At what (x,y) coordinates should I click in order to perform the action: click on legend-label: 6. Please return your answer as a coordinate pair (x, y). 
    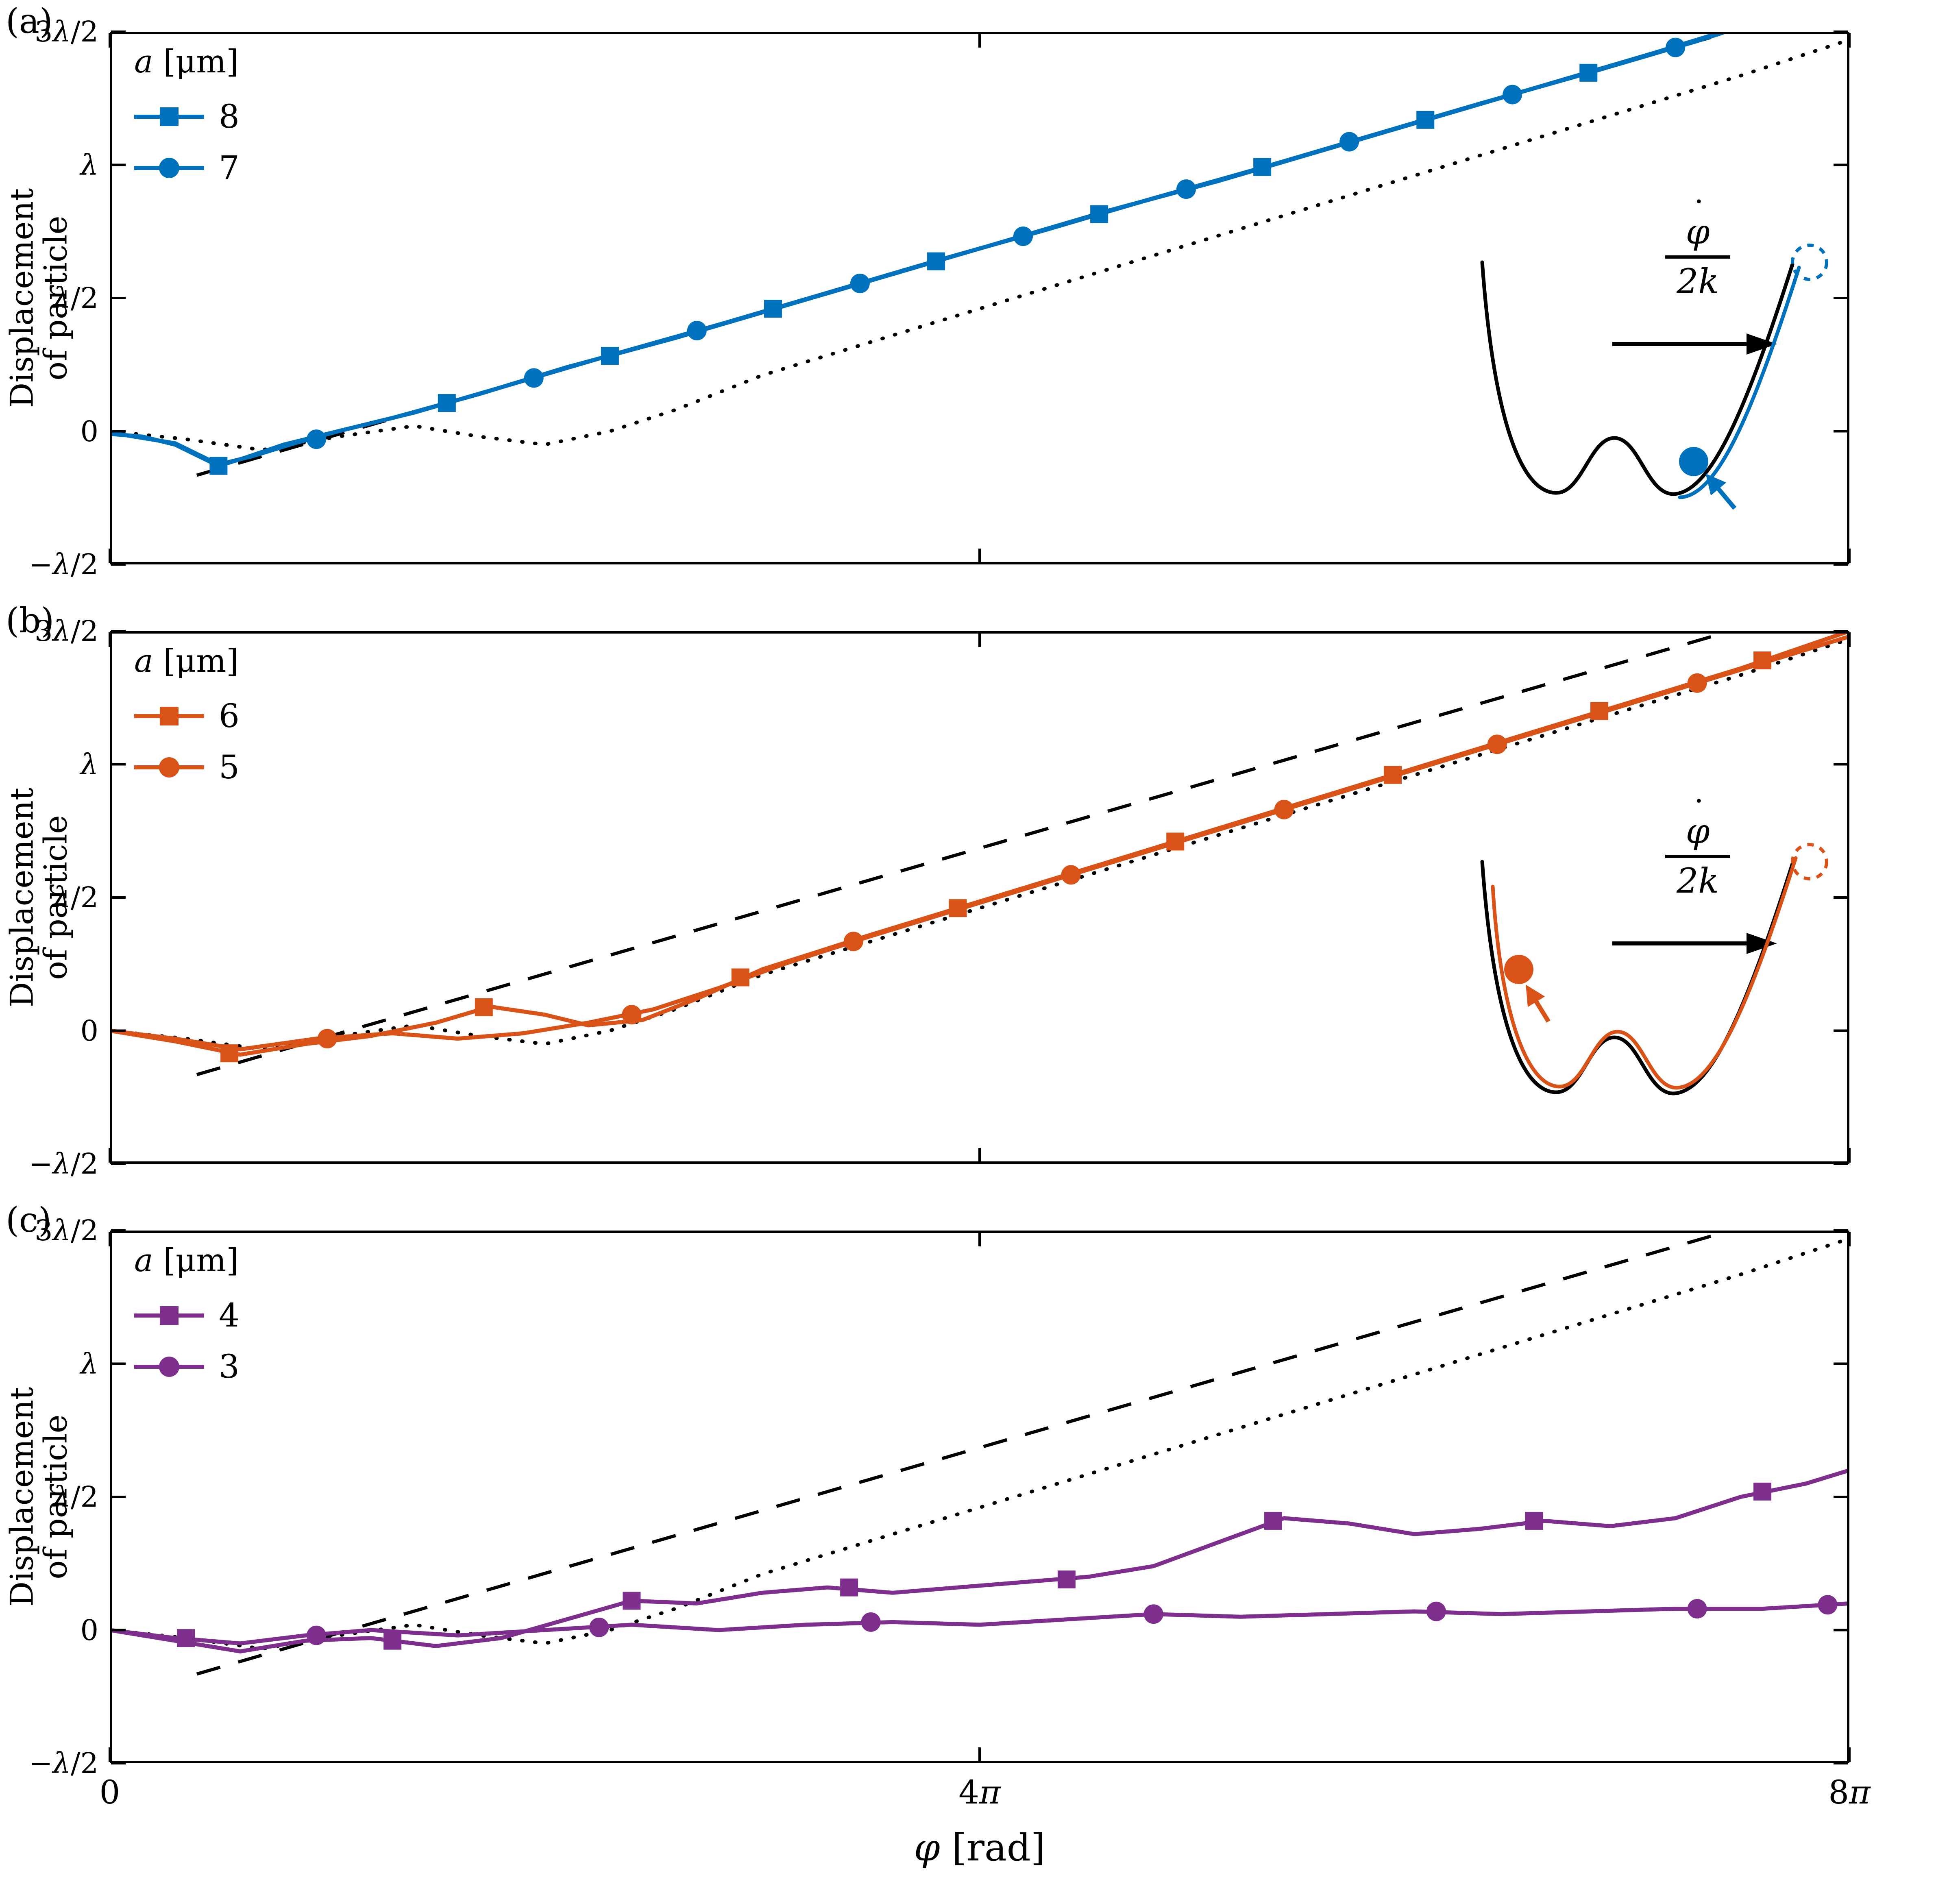
    Looking at the image, I should click on (229, 716).